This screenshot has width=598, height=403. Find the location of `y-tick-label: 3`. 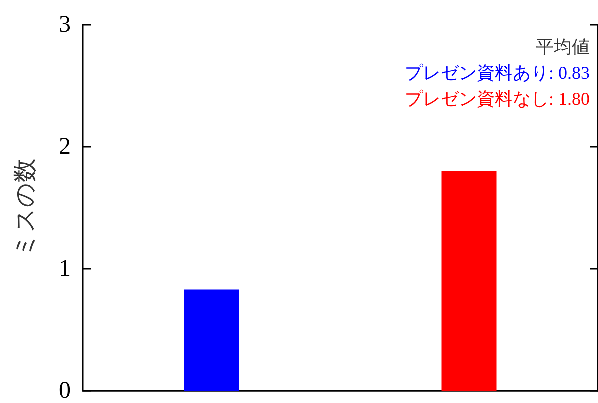

y-tick-label: 3 is located at coordinates (65, 25).